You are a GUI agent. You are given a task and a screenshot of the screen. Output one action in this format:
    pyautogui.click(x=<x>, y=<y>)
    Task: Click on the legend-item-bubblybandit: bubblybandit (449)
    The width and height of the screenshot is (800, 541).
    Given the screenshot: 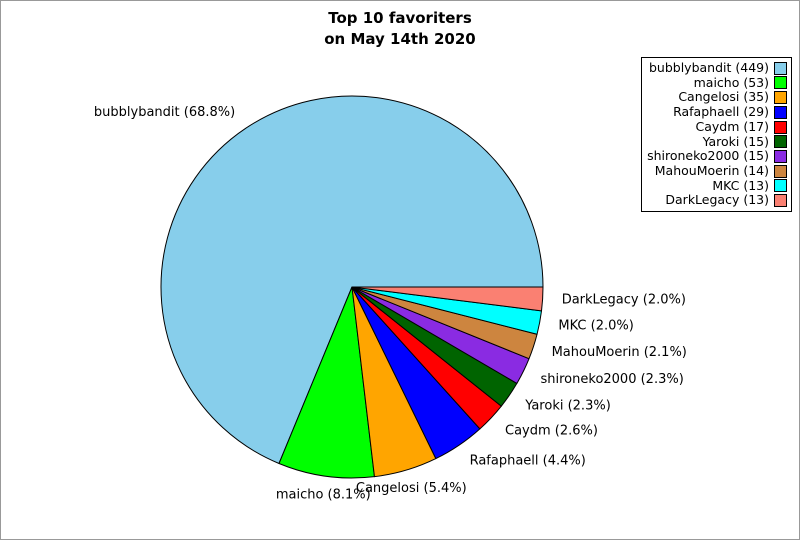 What is the action you would take?
    pyautogui.click(x=716, y=67)
    